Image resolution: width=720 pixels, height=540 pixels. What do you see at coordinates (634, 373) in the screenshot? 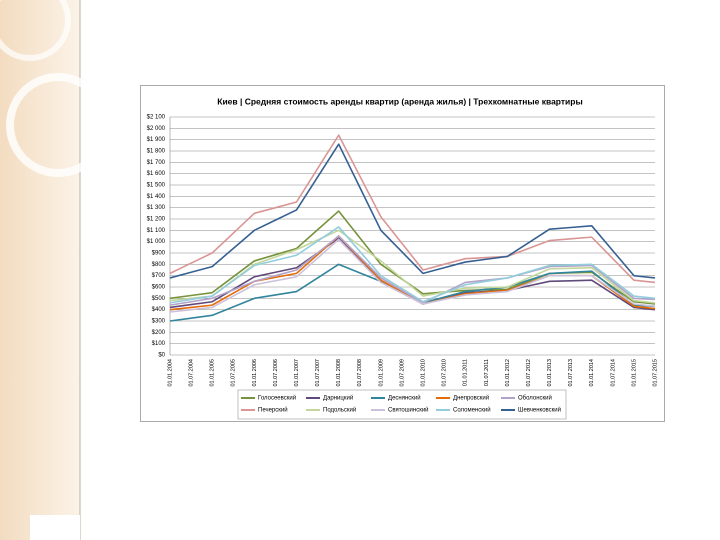
I see `x-tick-label: 01.01.2015` at bounding box center [634, 373].